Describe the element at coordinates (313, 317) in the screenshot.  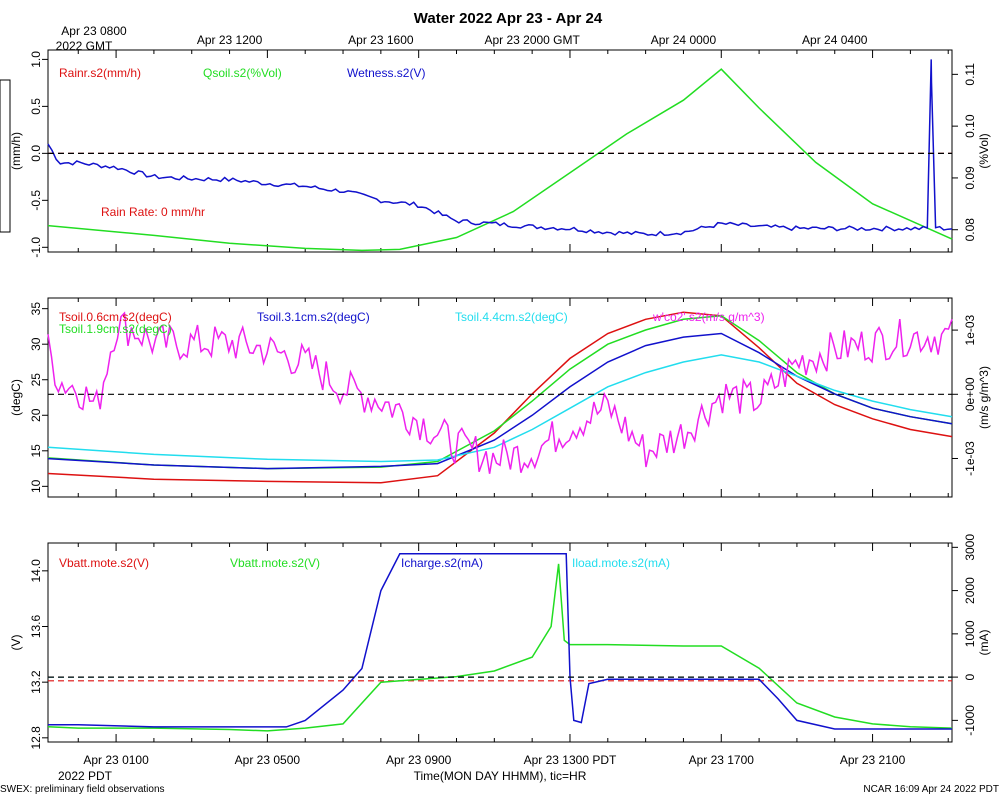
I see `legend-tsoil-31: Tsoil.3.1cm.s2(degC)` at that location.